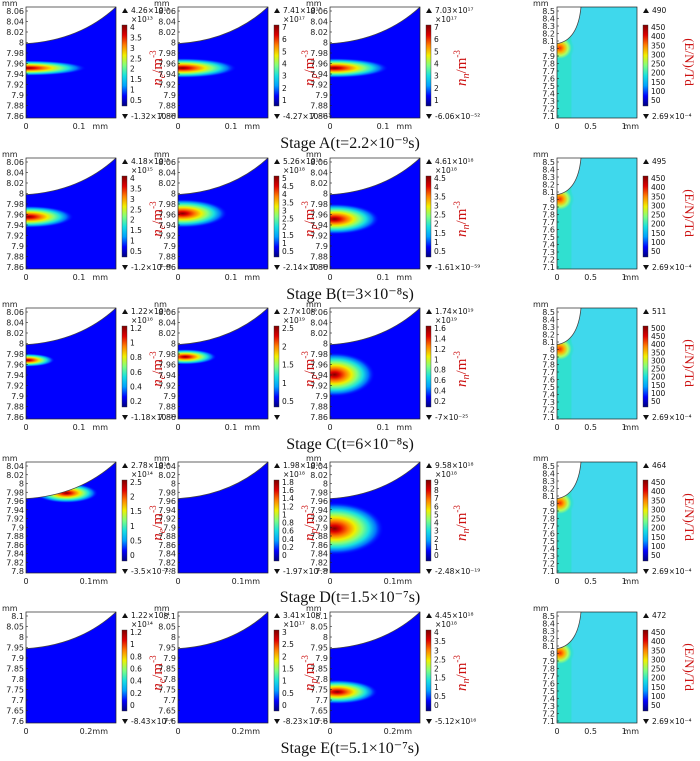 This screenshot has width=700, height=761. What do you see at coordinates (300, 311) in the screenshot?
I see `colorbar-max-label: 2.7×10¹⁹` at bounding box center [300, 311].